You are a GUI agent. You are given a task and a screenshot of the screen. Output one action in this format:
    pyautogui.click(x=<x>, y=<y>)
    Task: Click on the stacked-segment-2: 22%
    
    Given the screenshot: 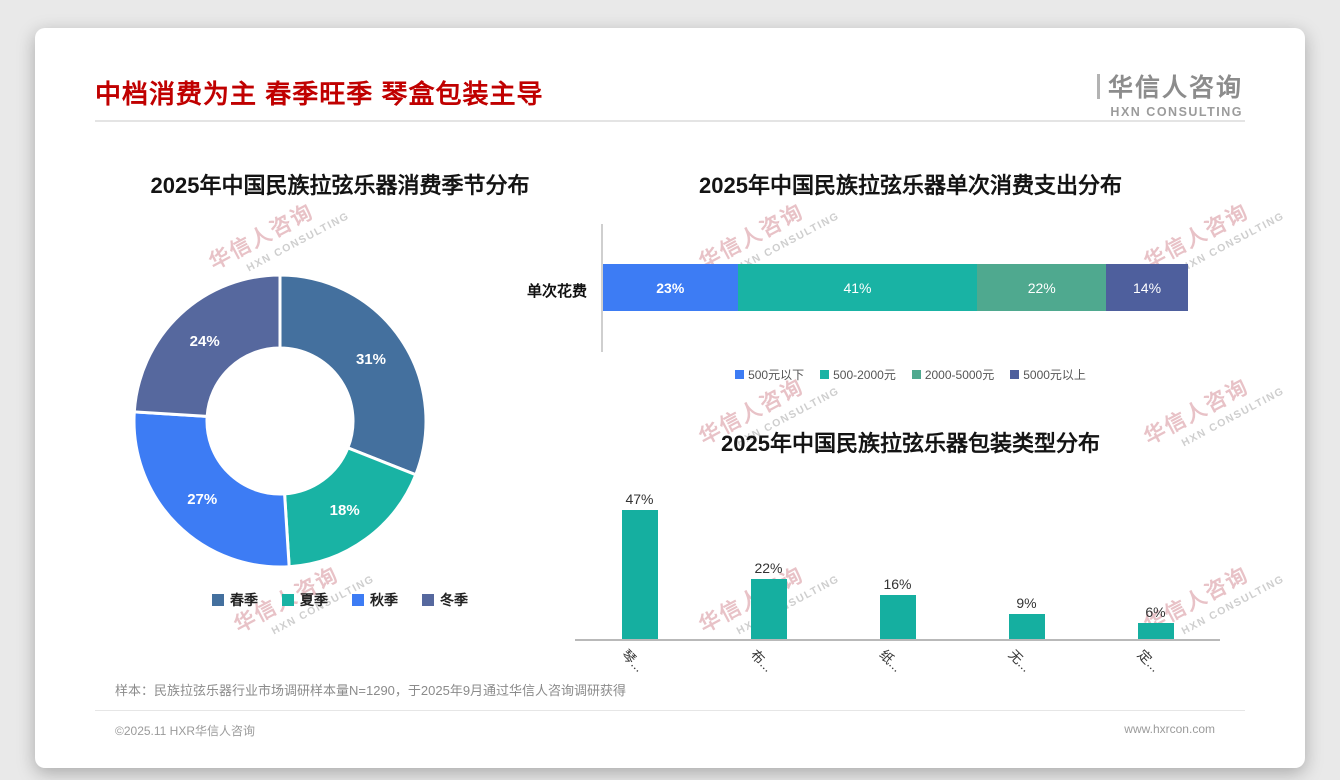 What is the action you would take?
    pyautogui.click(x=1042, y=287)
    